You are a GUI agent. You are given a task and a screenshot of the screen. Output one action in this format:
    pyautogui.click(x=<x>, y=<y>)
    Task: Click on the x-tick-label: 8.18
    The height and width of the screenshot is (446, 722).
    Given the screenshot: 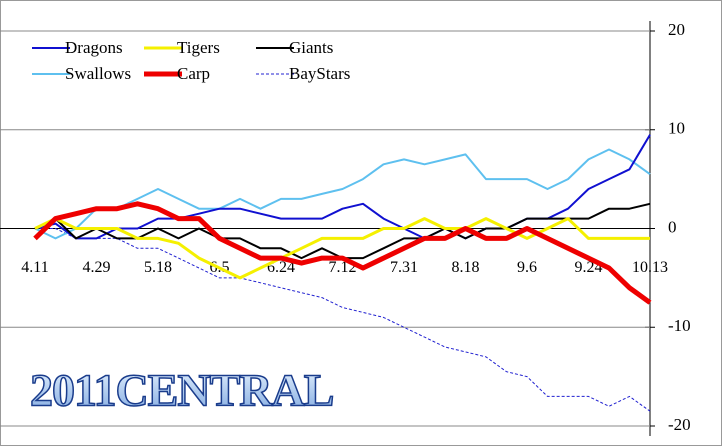 What is the action you would take?
    pyautogui.click(x=466, y=267)
    